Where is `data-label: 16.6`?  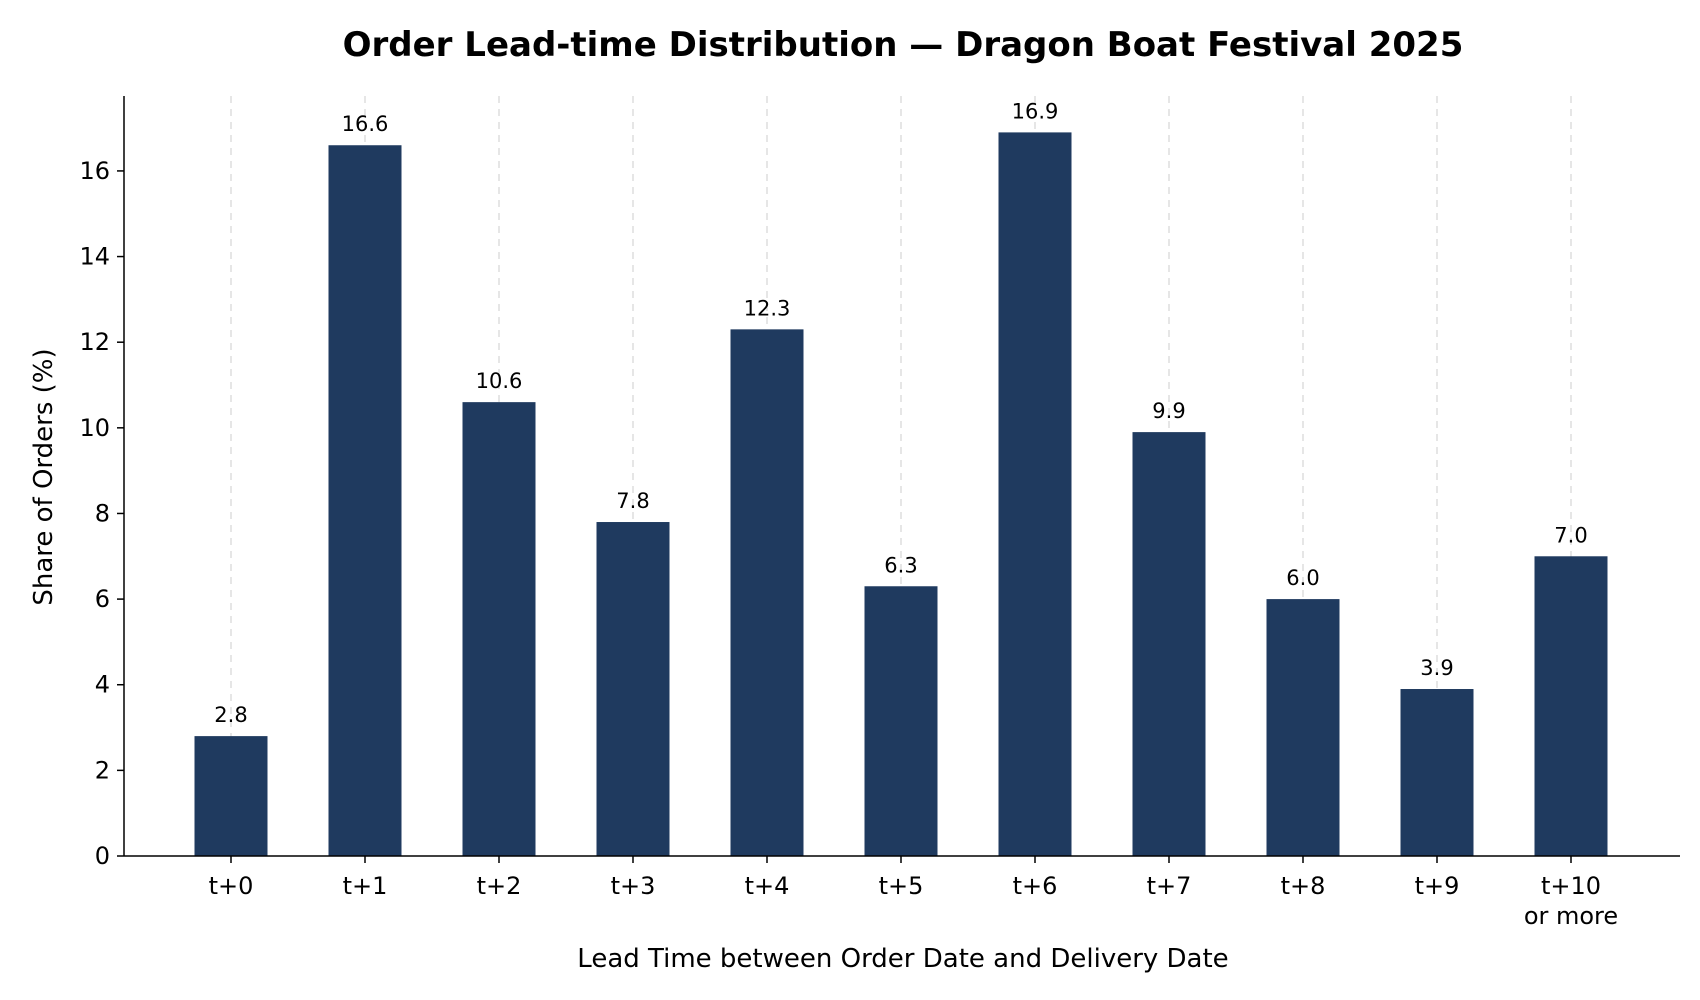
data-label: 16.6 is located at coordinates (365, 124).